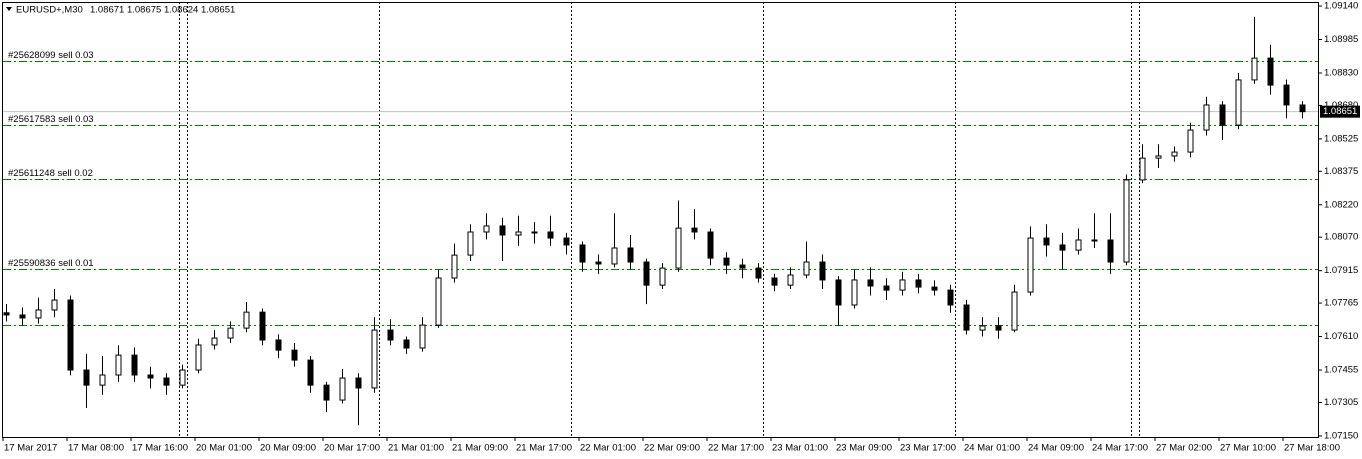  Describe the element at coordinates (1341, 204) in the screenshot. I see `y-tick-label: 1.08220` at that location.